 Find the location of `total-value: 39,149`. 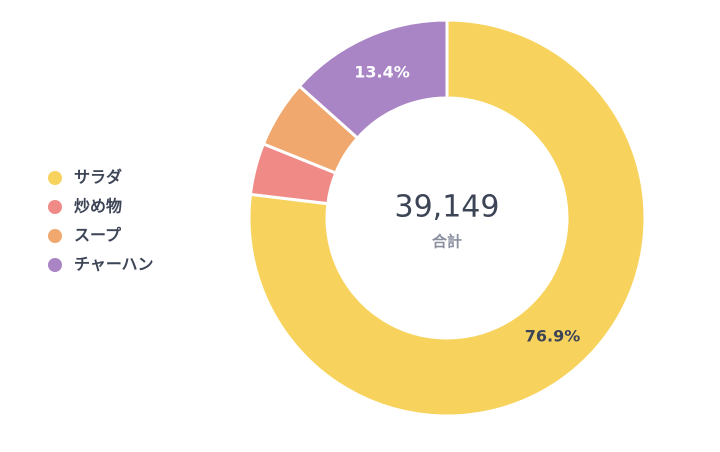

total-value: 39,149 is located at coordinates (447, 207).